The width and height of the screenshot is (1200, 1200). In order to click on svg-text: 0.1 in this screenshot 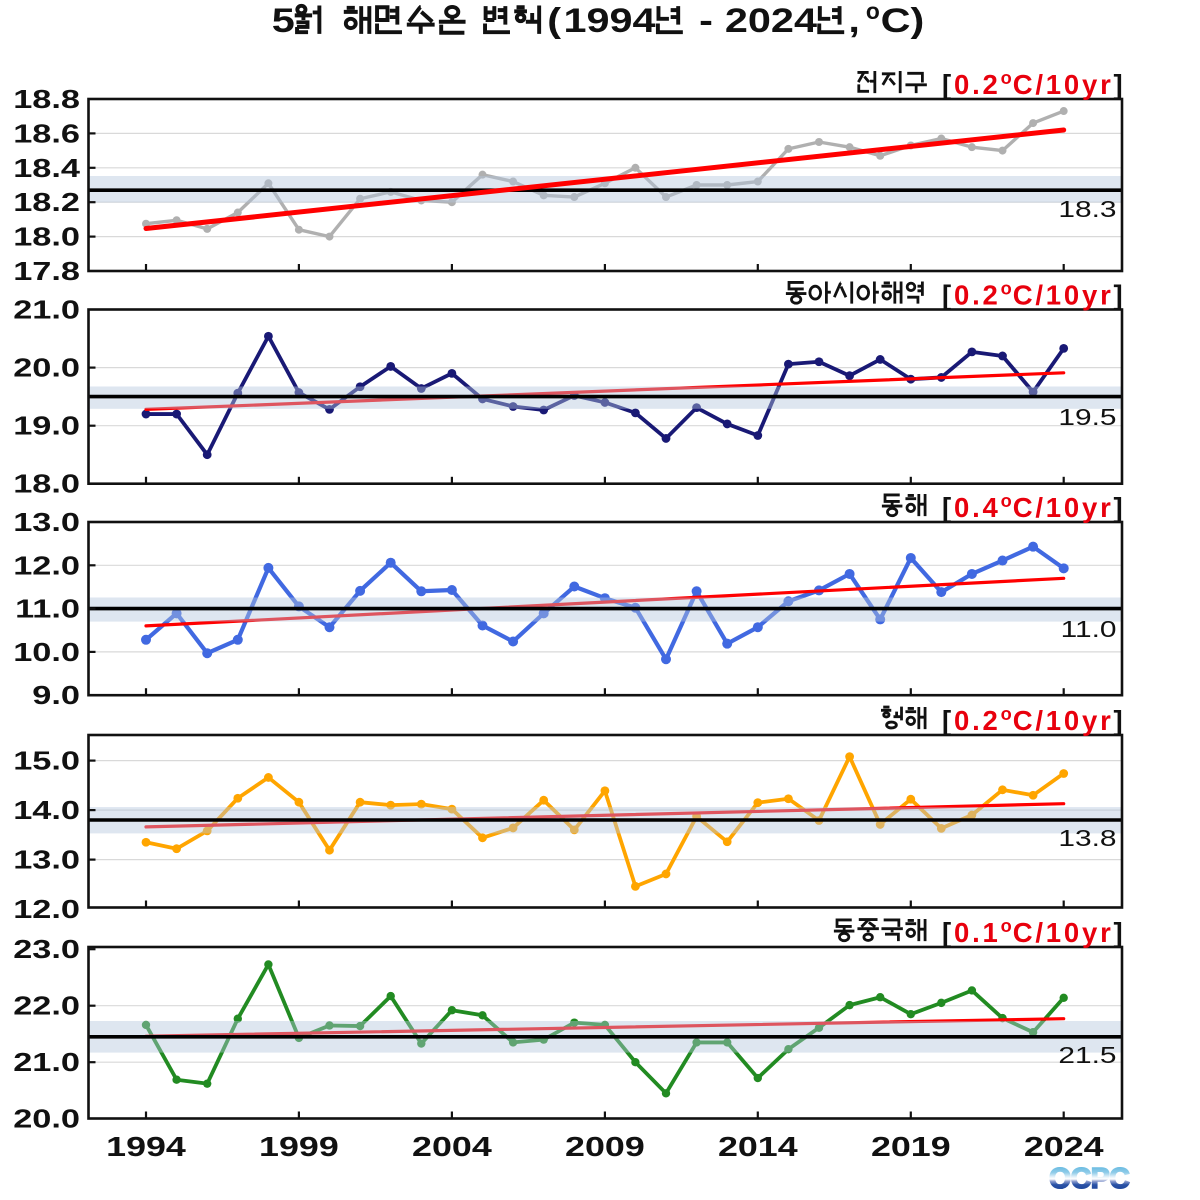, I will do `click(977, 932)`.